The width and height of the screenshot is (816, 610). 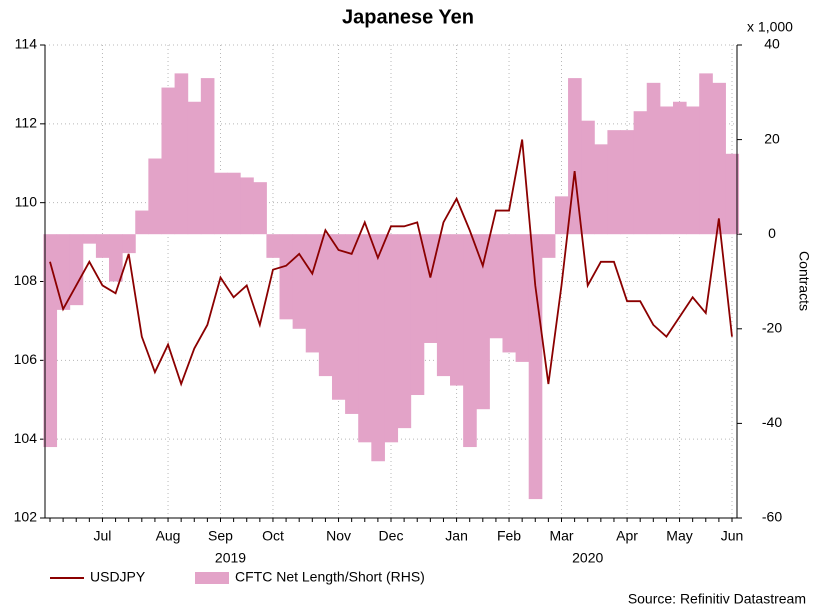 I want to click on y-tick-label: 108, so click(x=26, y=280).